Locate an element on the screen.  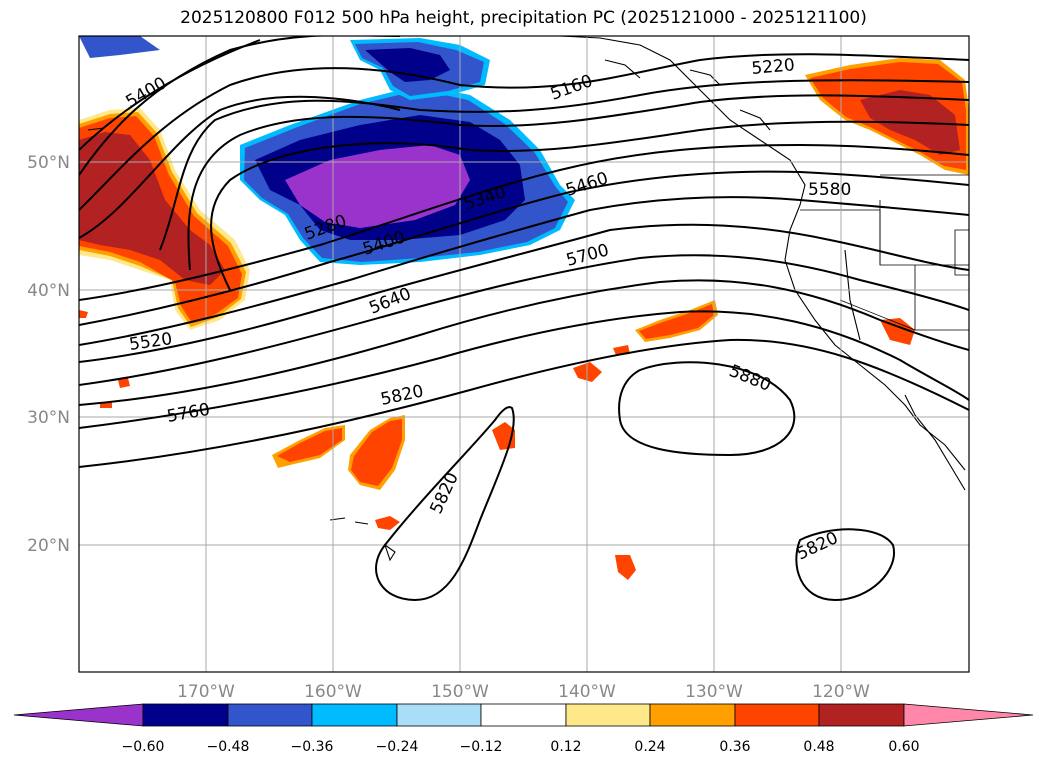
contour-label: 5520 is located at coordinates (151, 342).